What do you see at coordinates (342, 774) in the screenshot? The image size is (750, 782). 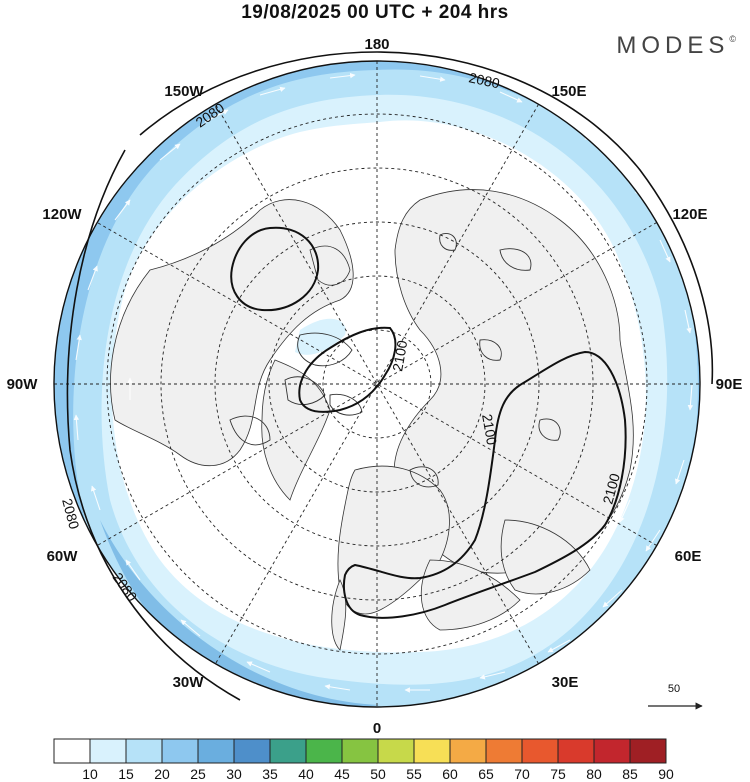 I see `colorbar-label: 45` at bounding box center [342, 774].